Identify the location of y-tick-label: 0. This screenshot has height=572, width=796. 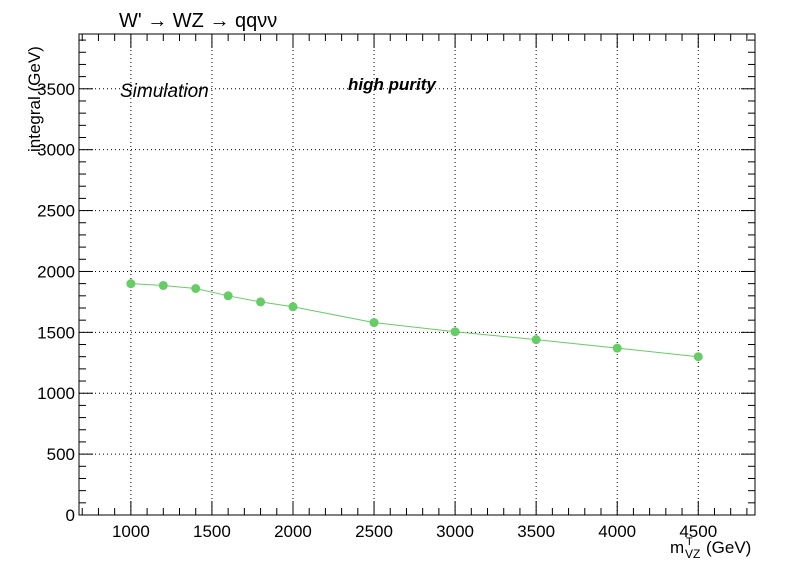
(70, 515).